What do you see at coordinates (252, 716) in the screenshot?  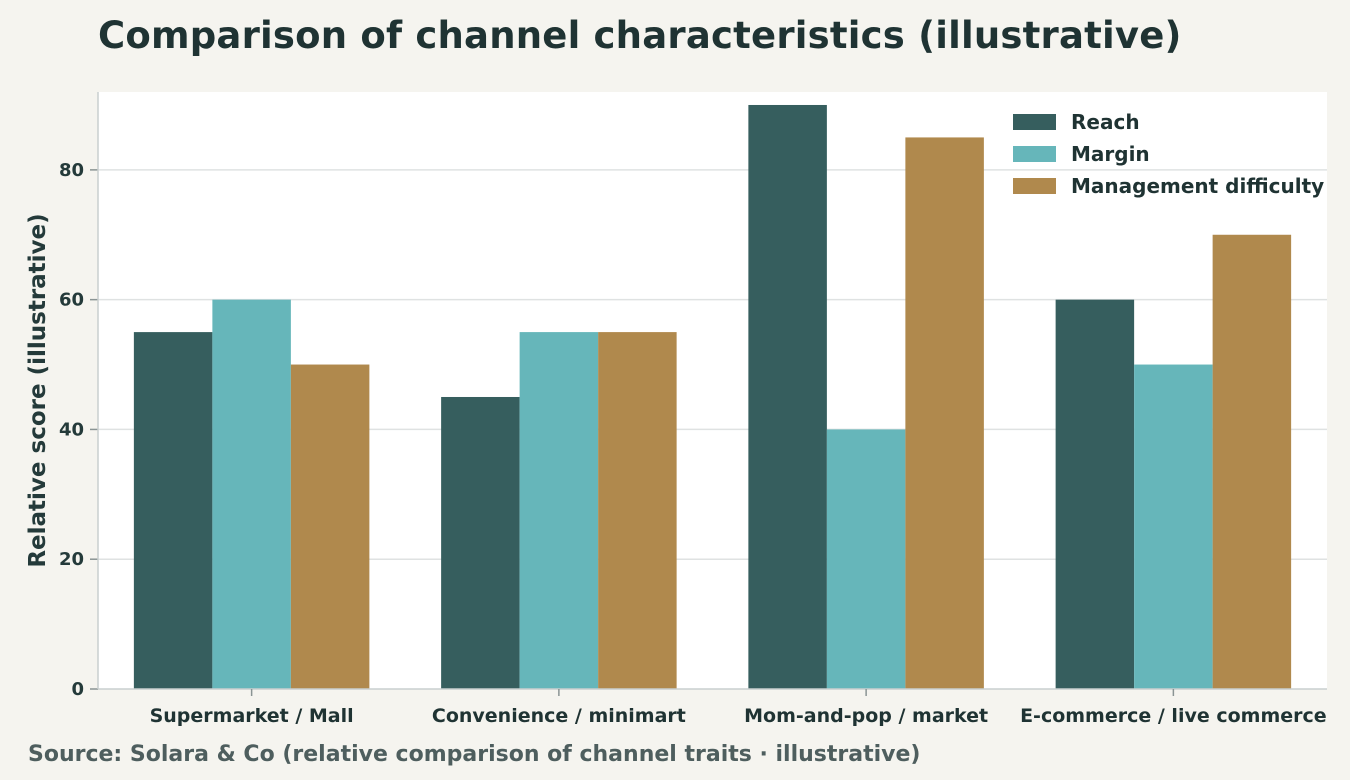 I see `x-tick-label: Supermarket / Mall` at bounding box center [252, 716].